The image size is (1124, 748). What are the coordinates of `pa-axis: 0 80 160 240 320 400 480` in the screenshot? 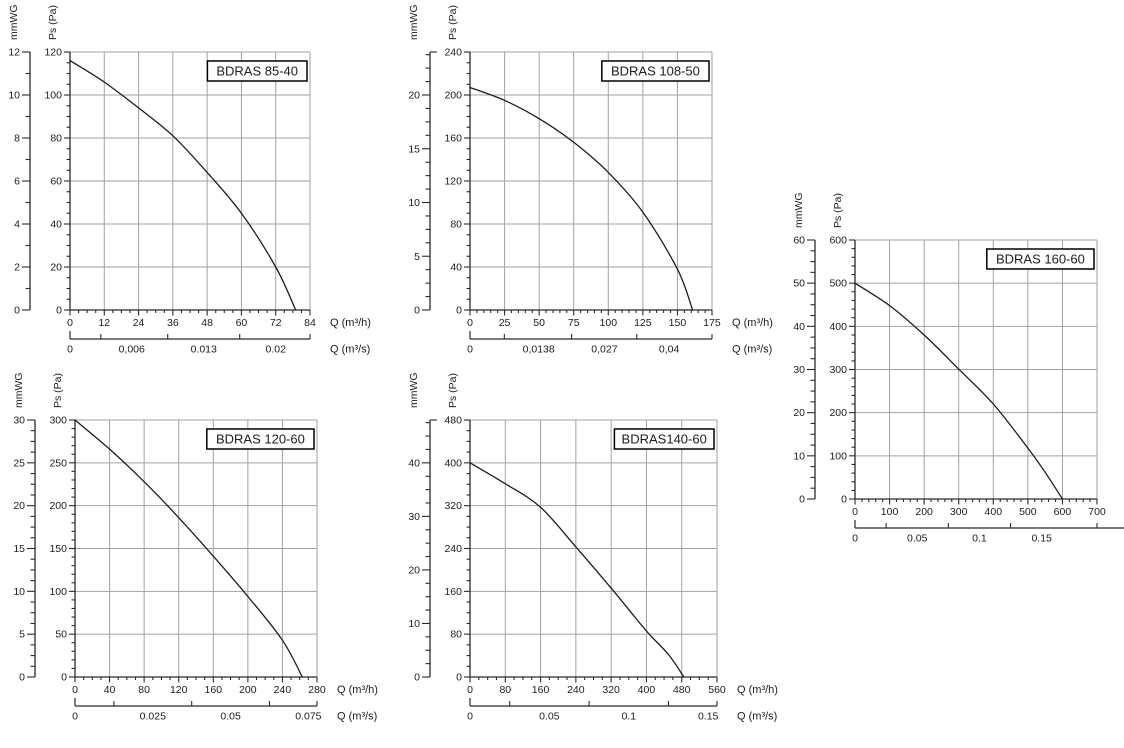 It's located at (457, 549).